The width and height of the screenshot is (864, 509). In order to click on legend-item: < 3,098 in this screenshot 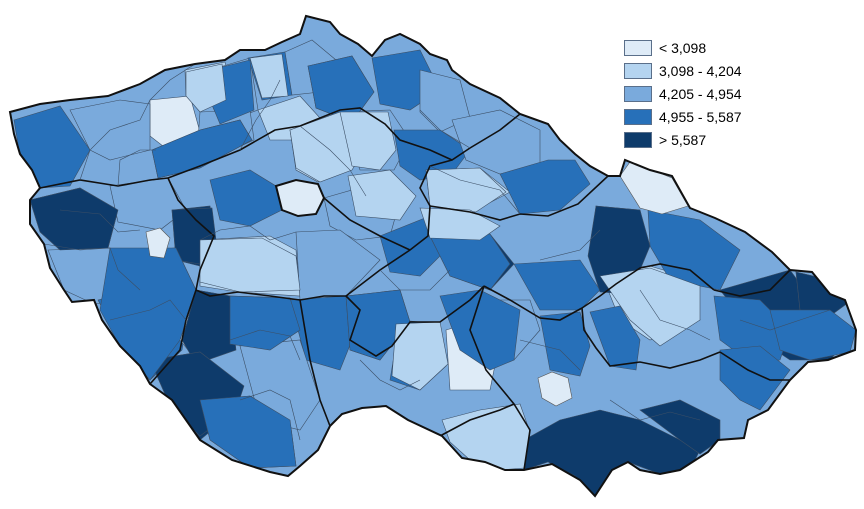, I will do `click(683, 47)`.